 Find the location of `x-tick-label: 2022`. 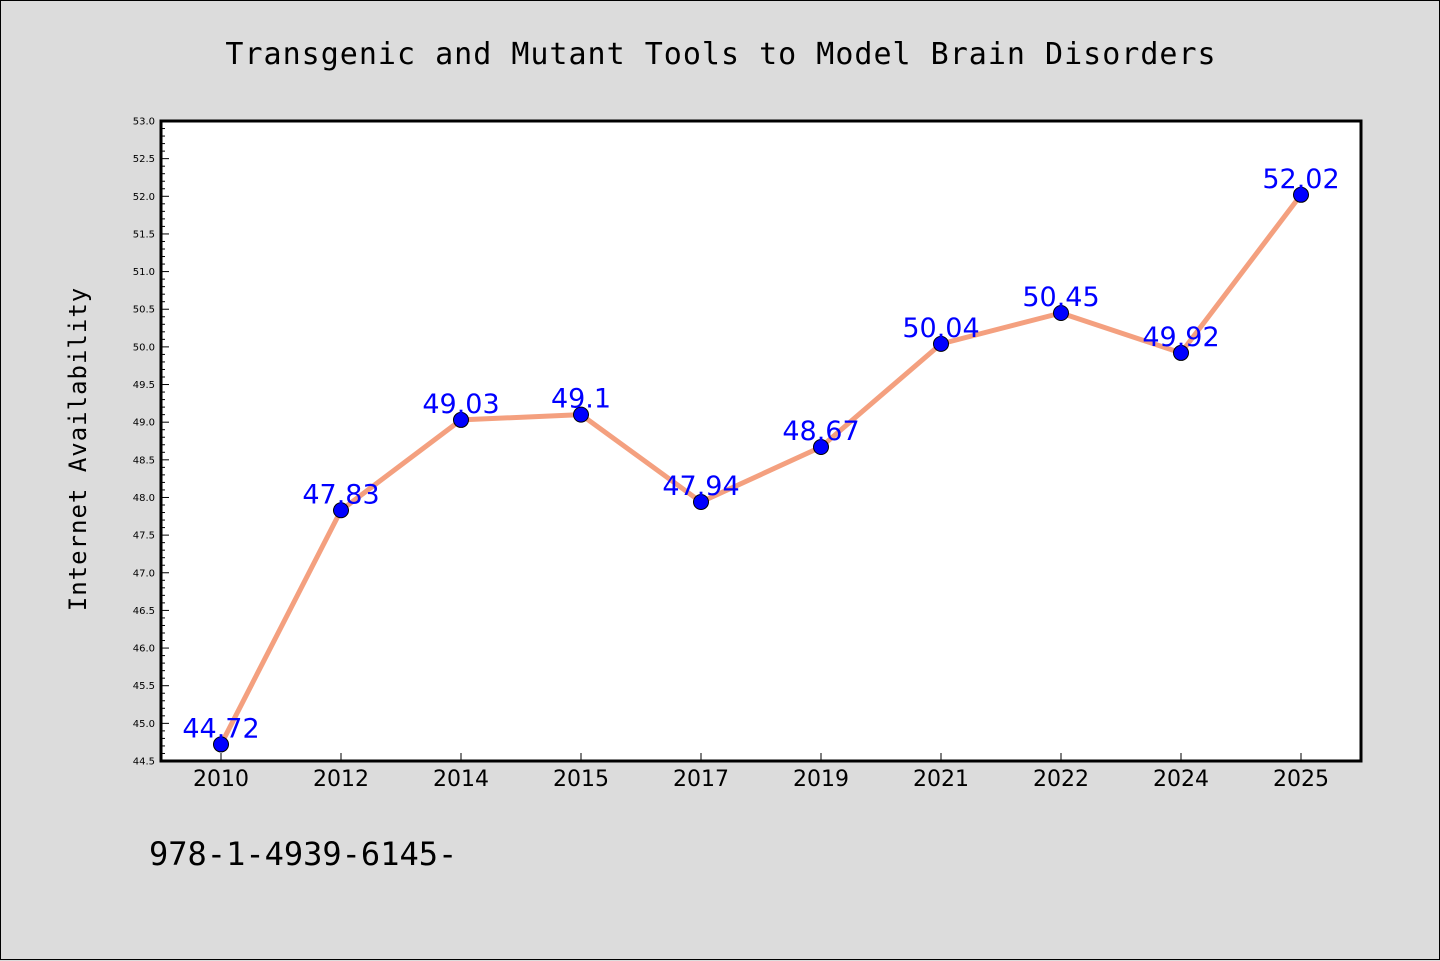

x-tick-label: 2022 is located at coordinates (1061, 779).